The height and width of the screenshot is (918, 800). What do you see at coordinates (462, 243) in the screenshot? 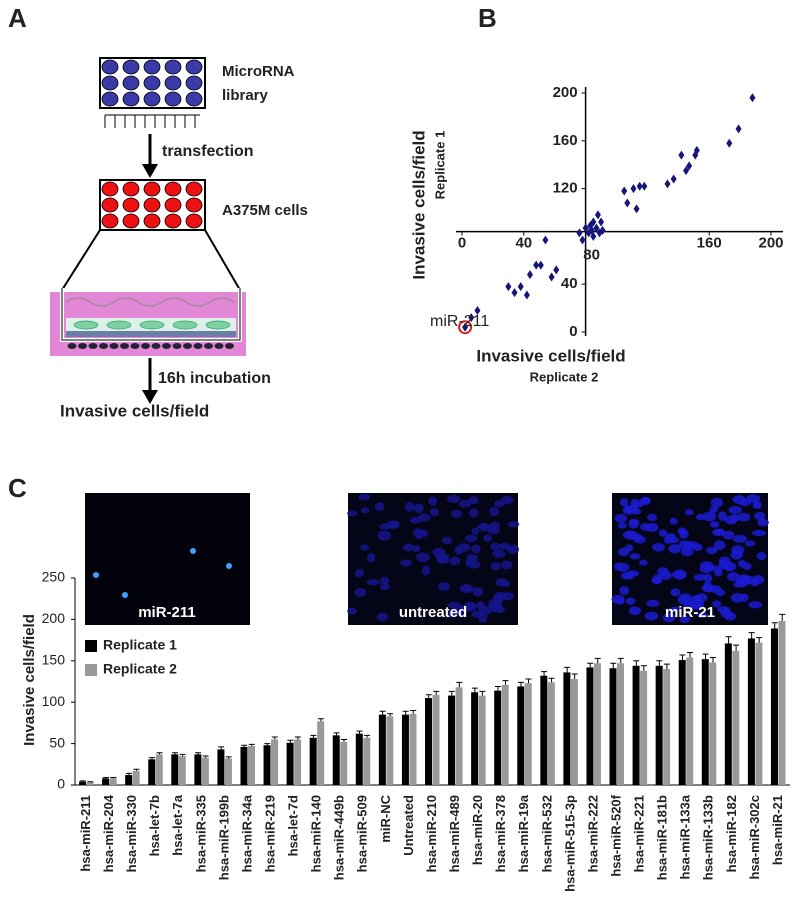
I see `x-tick-label: 0` at bounding box center [462, 243].